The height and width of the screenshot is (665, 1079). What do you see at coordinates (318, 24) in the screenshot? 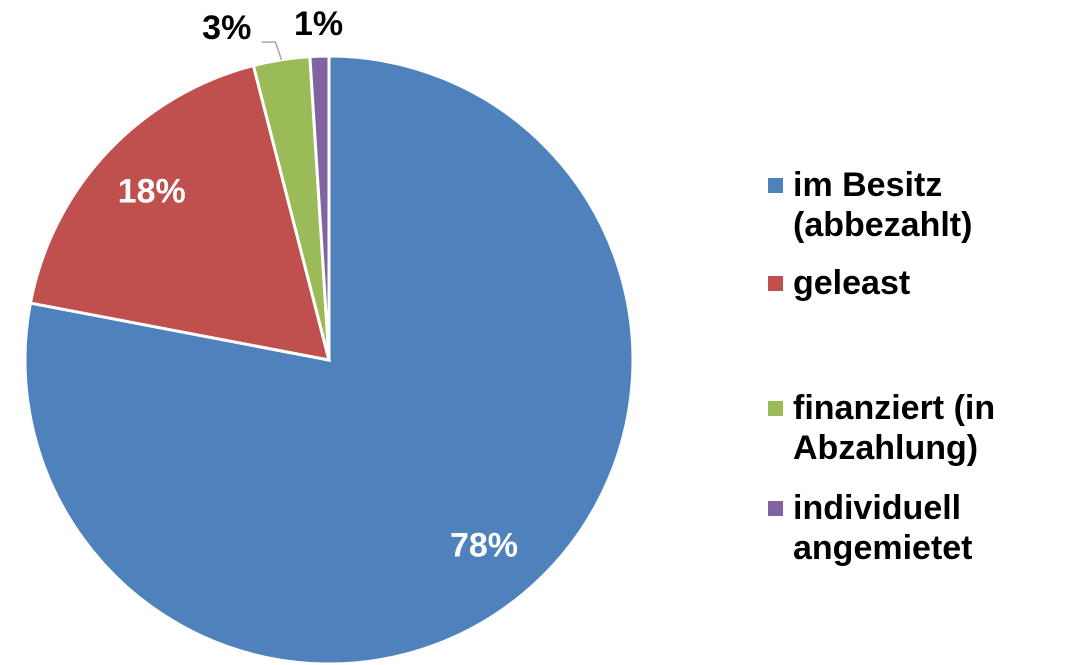
I see `data-label: 1%` at bounding box center [318, 24].